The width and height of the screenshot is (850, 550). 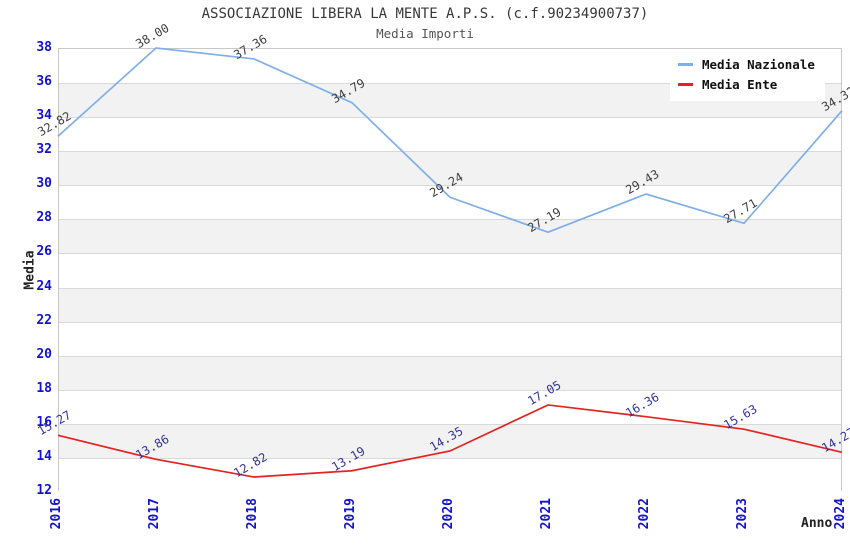 What do you see at coordinates (350, 514) in the screenshot?
I see `x-tick-label: 2019` at bounding box center [350, 514].